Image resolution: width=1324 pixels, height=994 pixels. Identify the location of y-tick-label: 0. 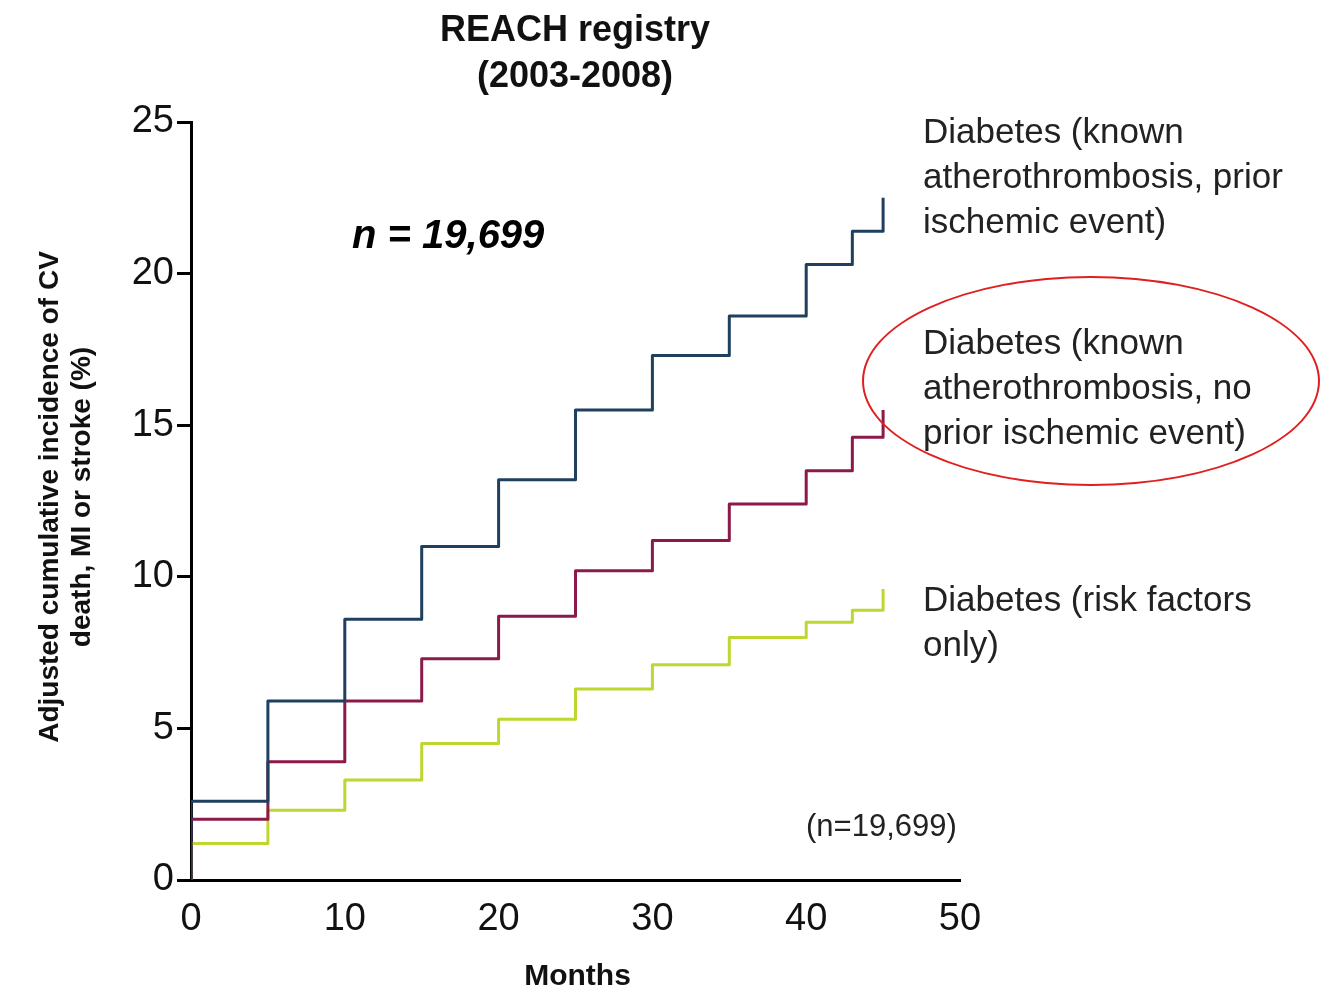
(163, 877).